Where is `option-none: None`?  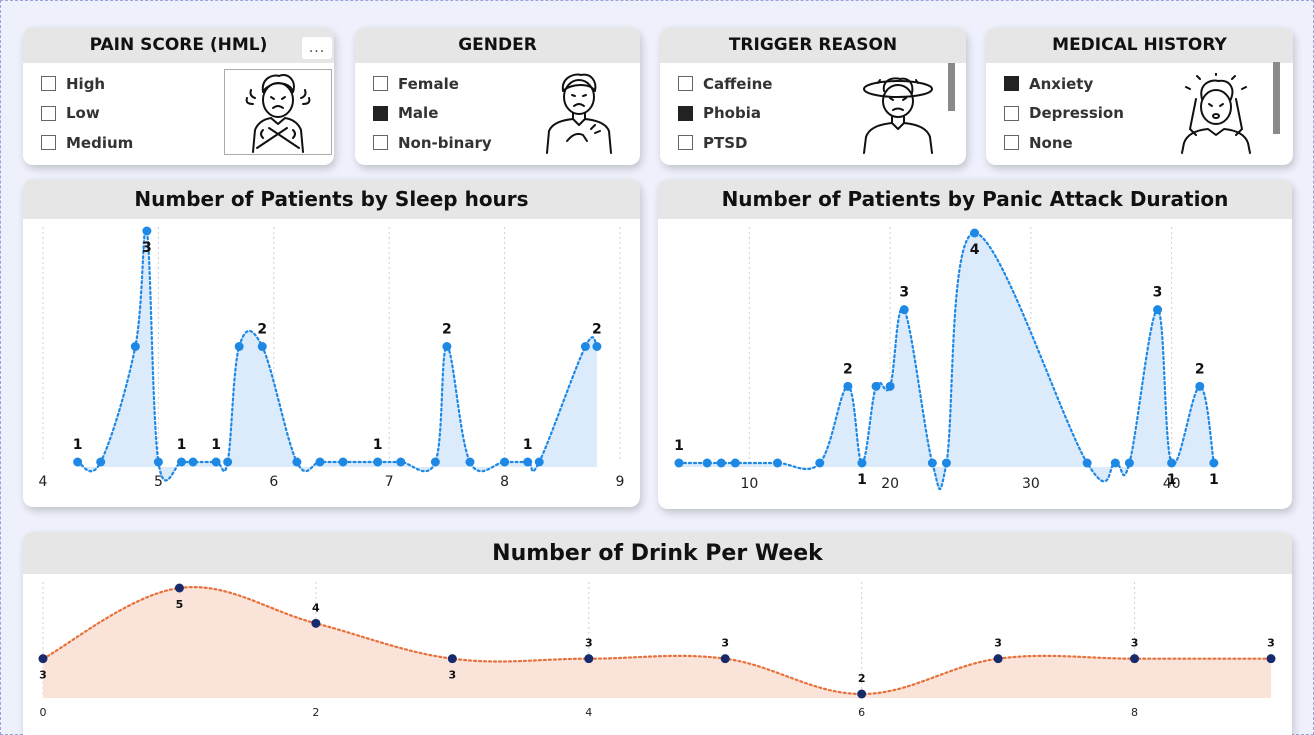 option-none: None is located at coordinates (1064, 143).